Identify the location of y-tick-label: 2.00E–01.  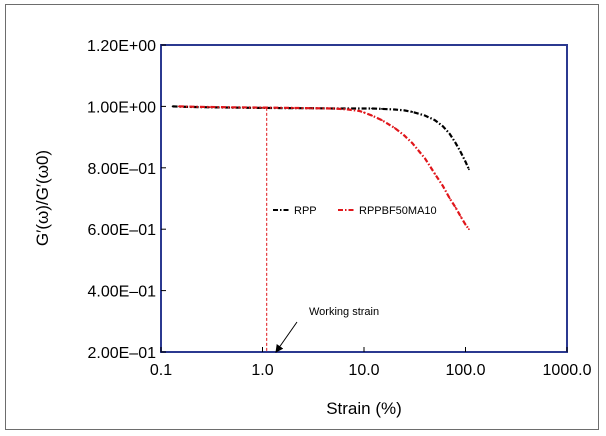
(121, 353).